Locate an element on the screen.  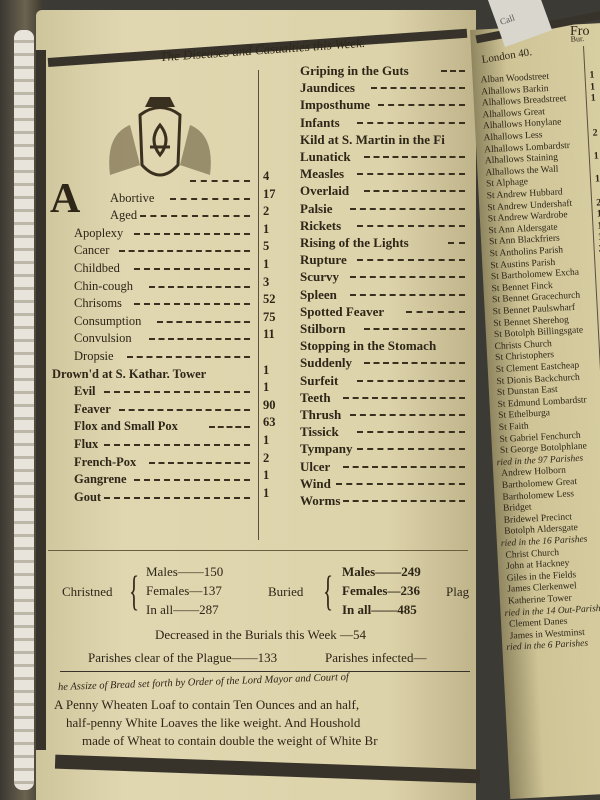
buried-males: Males——249 is located at coordinates (381, 571).